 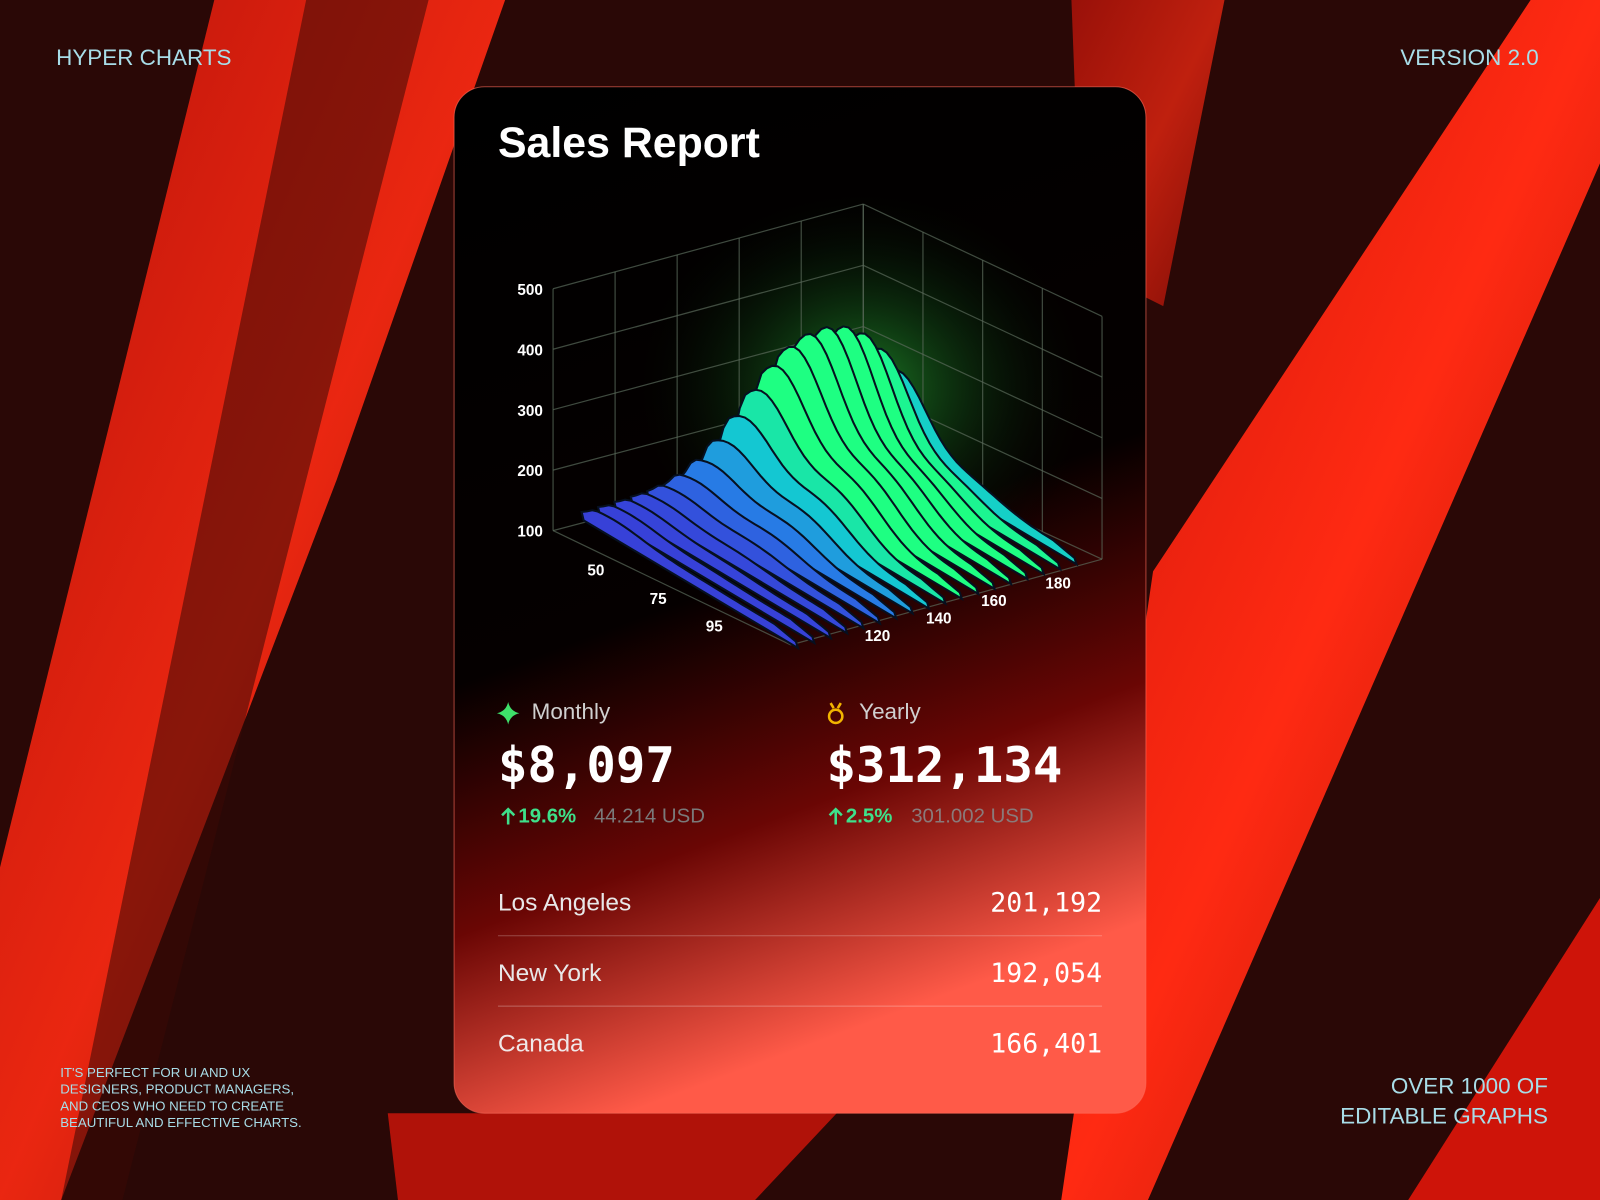 What do you see at coordinates (612, 1156) in the screenshot?
I see `ribbon` at bounding box center [612, 1156].